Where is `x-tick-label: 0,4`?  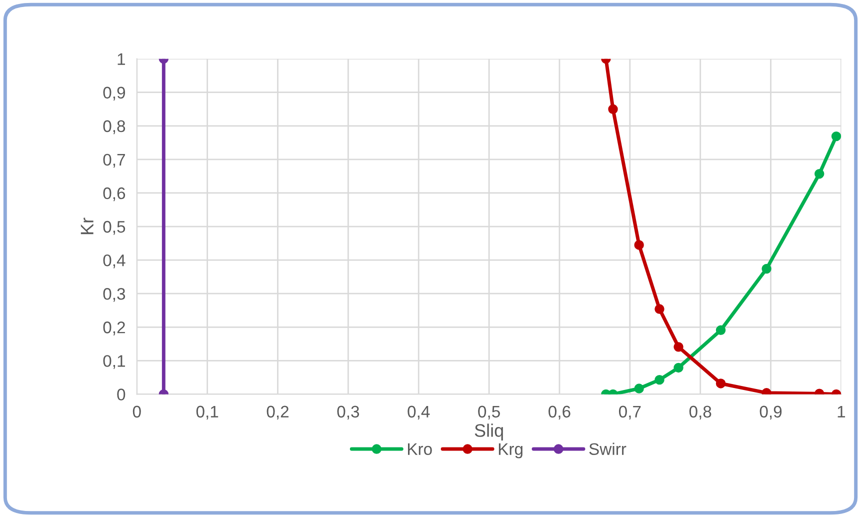 x-tick-label: 0,4 is located at coordinates (419, 413).